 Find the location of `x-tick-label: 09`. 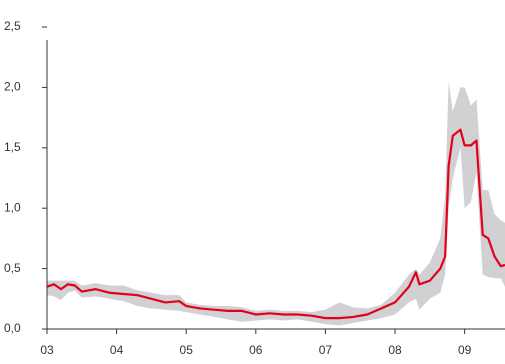

x-tick-label: 09 is located at coordinates (465, 350).